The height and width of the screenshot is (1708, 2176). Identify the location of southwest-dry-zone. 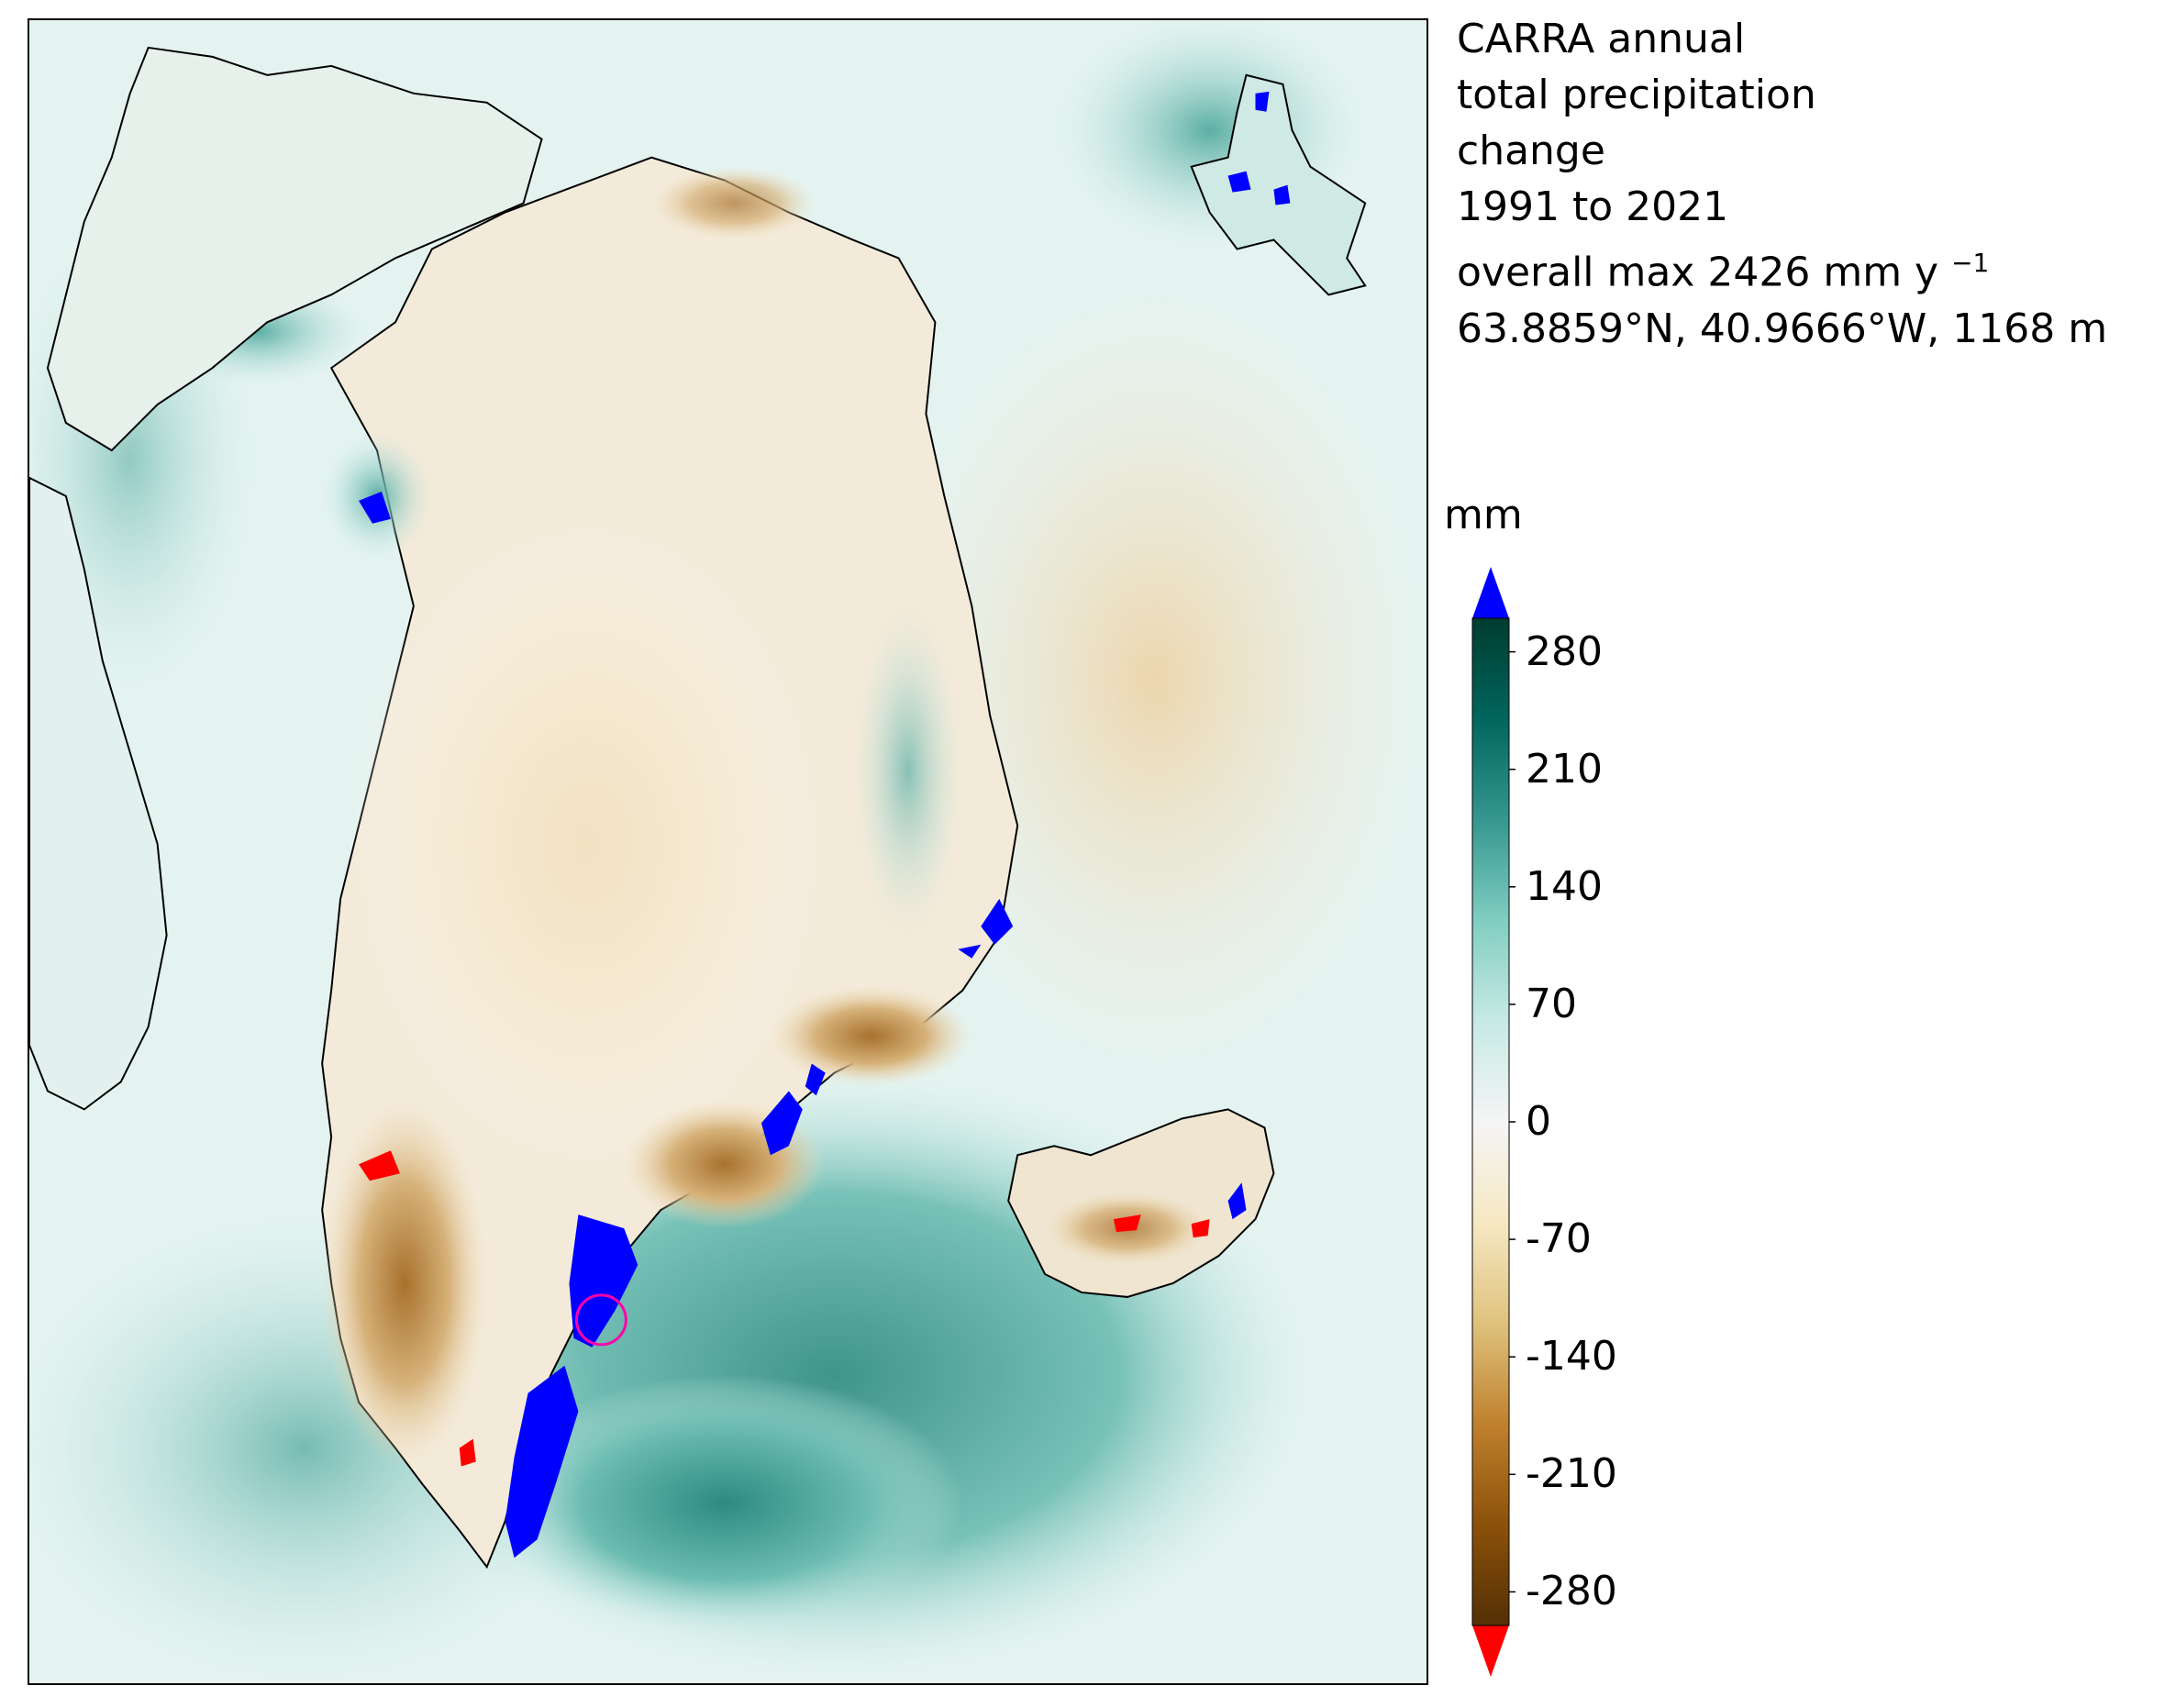
(404, 1283).